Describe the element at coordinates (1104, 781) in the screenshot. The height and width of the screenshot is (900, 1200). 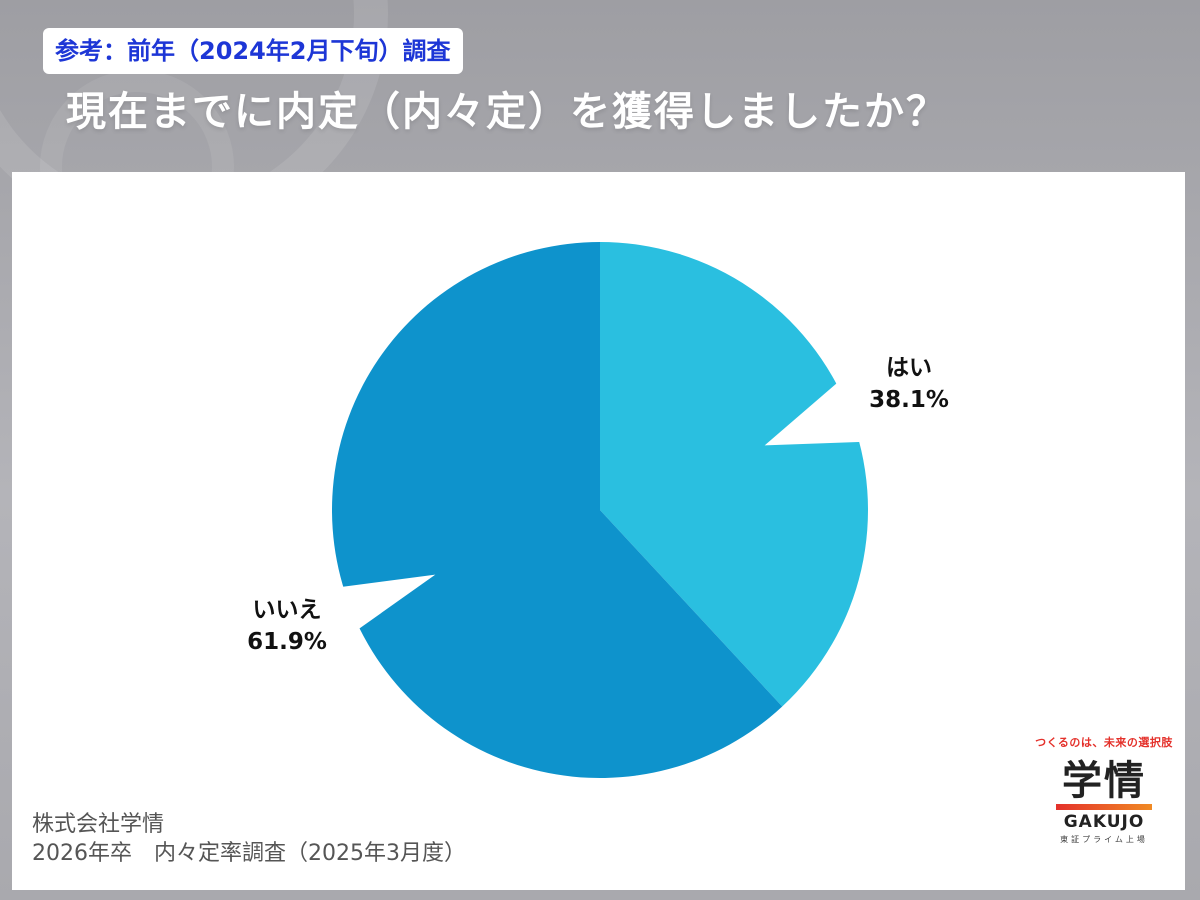
I see `logo-kanji: 学情` at that location.